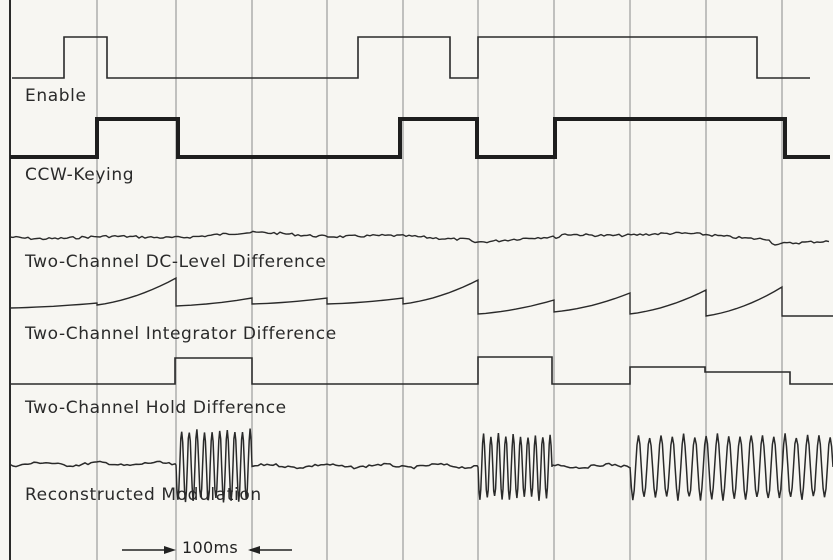 This screenshot has height=560, width=833. What do you see at coordinates (411, 57) in the screenshot?
I see `enable-trace` at bounding box center [411, 57].